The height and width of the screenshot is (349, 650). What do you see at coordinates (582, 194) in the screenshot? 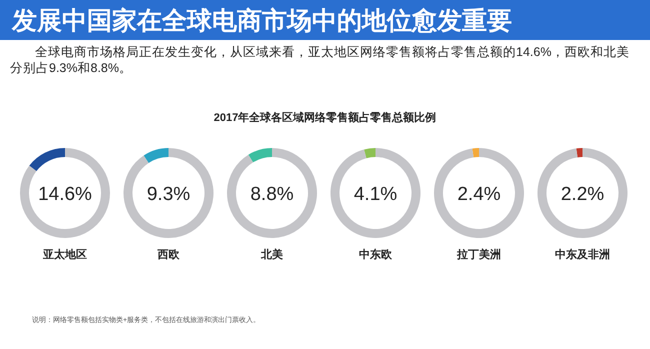
I see `annotation: 2.2%` at bounding box center [582, 194].